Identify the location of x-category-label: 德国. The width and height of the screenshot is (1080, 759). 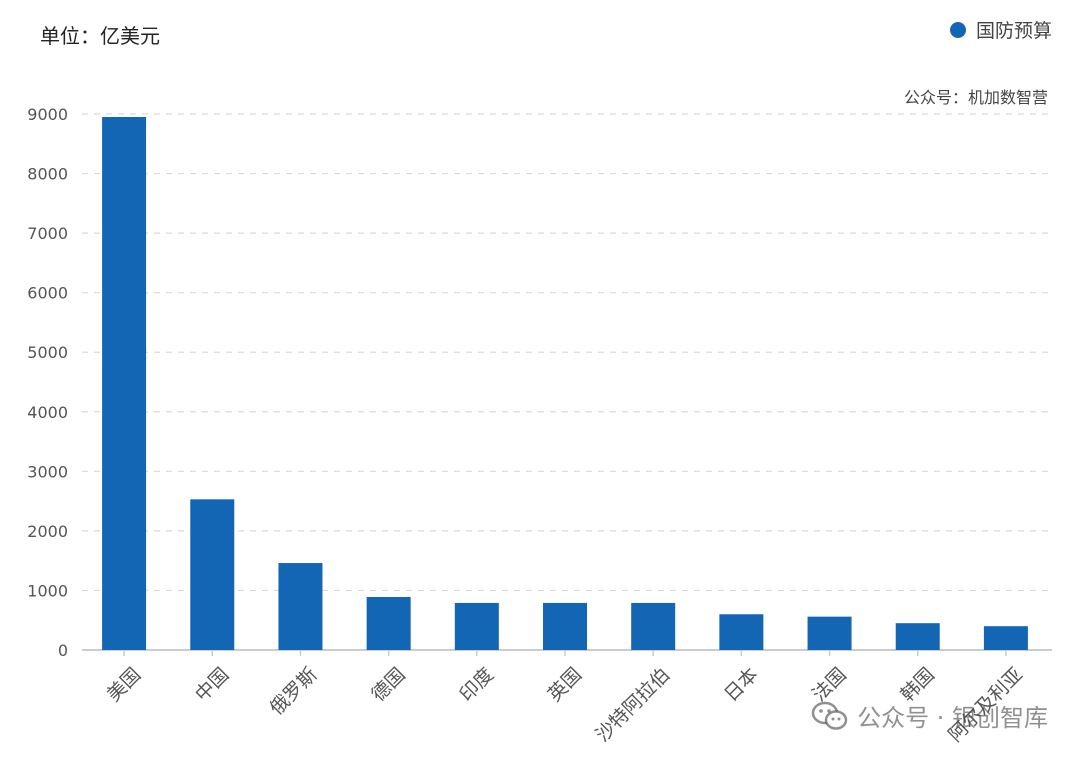
(388, 685).